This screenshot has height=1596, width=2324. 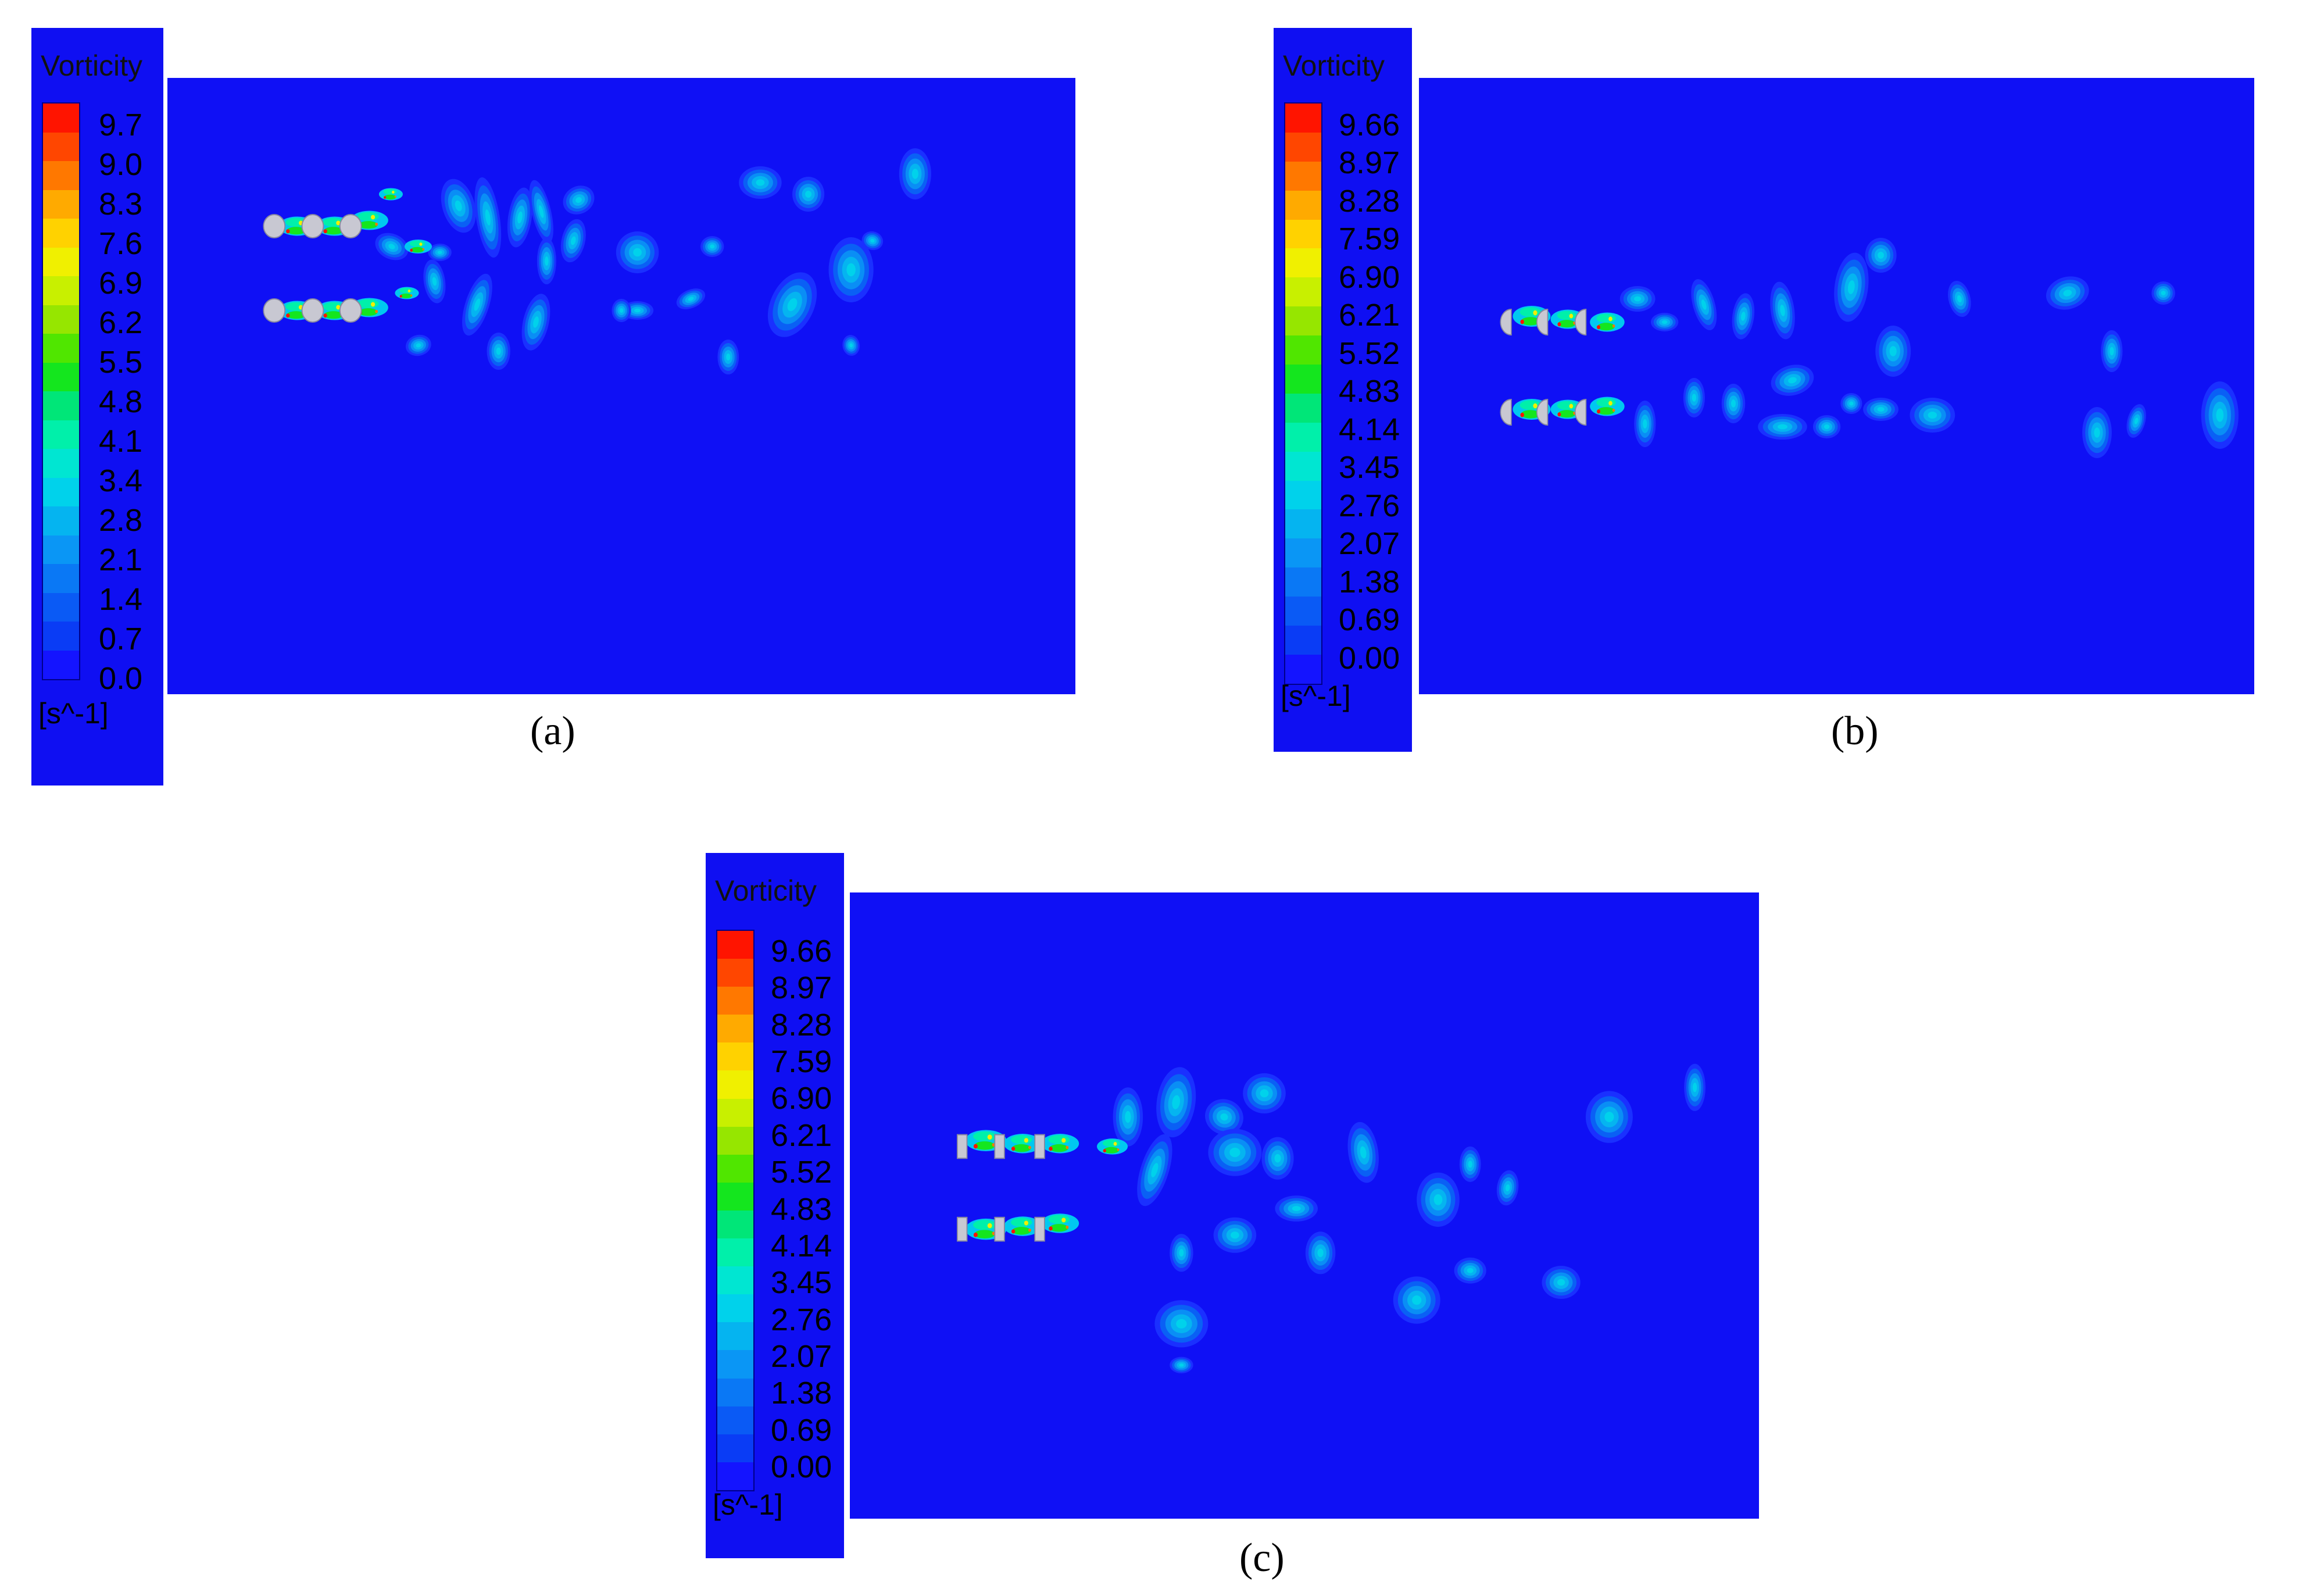 I want to click on contour-group, so click(x=1331, y=1218).